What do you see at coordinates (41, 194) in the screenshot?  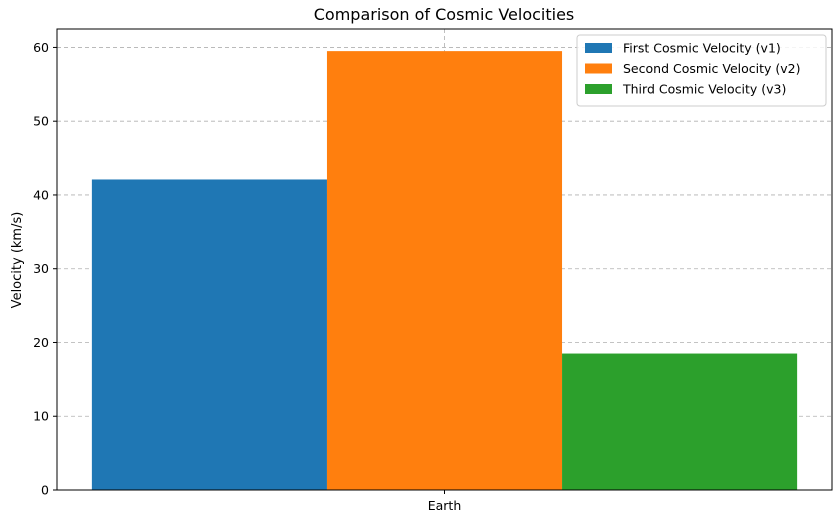 I see `y-tick-label: 40` at bounding box center [41, 194].